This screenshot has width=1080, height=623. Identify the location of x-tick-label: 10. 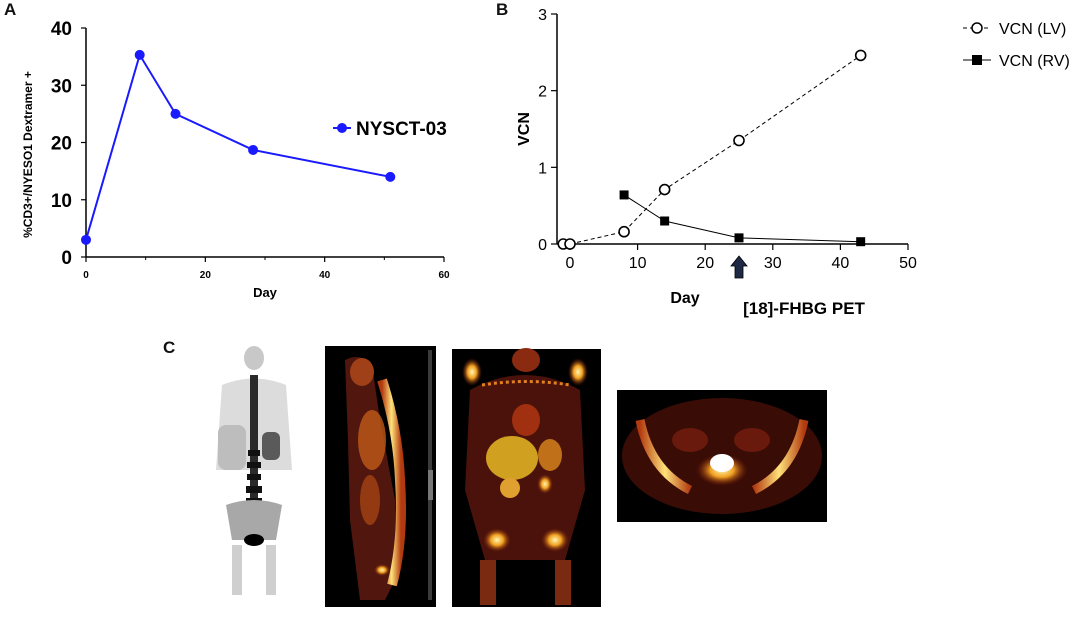
(638, 263).